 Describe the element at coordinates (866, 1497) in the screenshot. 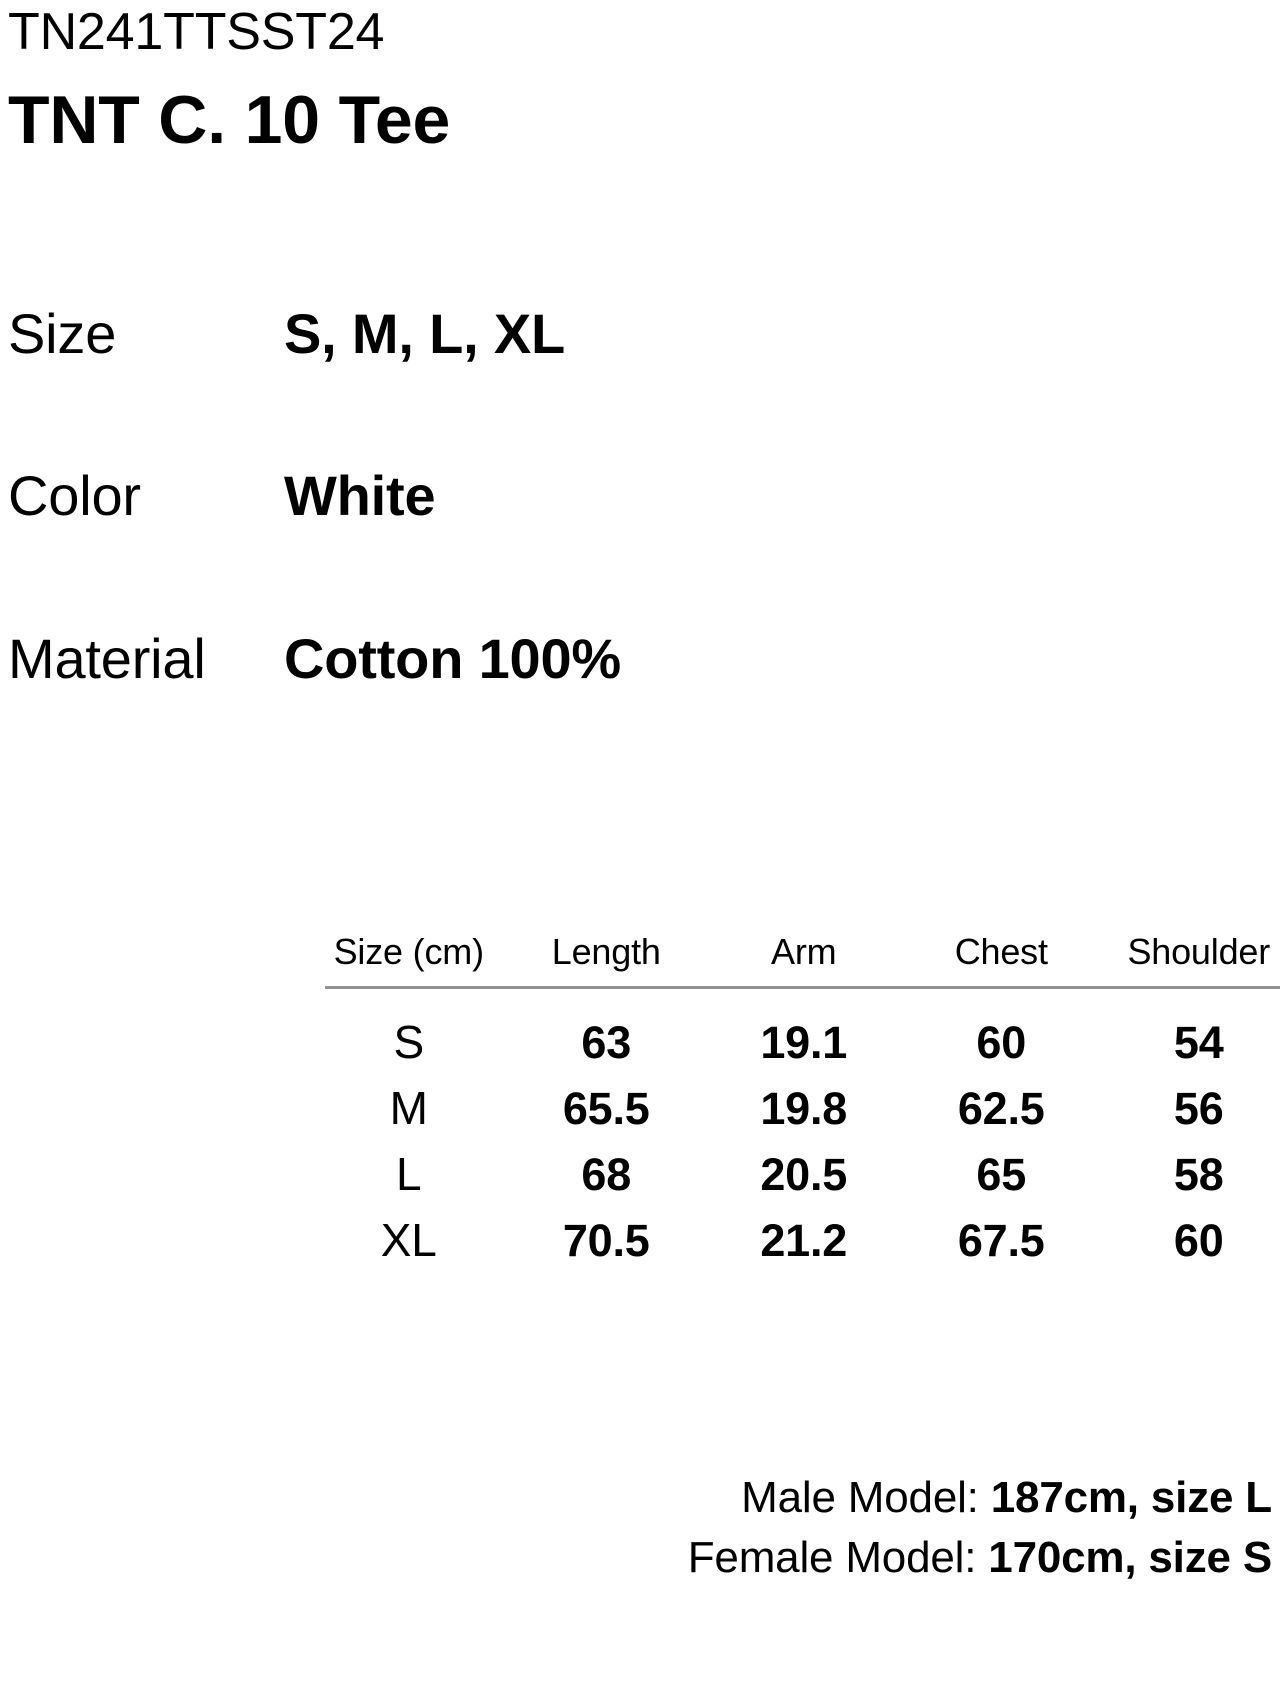

I see `male-model-prefix: Male Model:` at that location.